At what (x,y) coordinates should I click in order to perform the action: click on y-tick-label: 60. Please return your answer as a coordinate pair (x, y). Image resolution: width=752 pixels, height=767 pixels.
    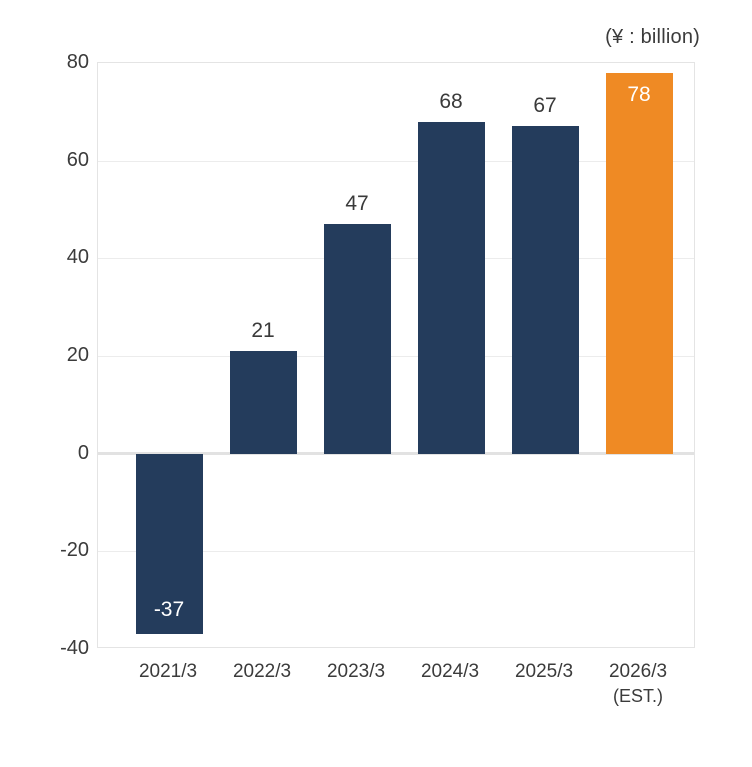
    Looking at the image, I should click on (77, 159).